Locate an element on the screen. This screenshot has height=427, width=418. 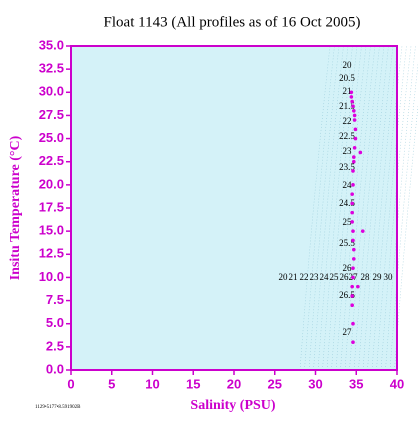
y-tick-label: 27.5 is located at coordinates (51, 114).